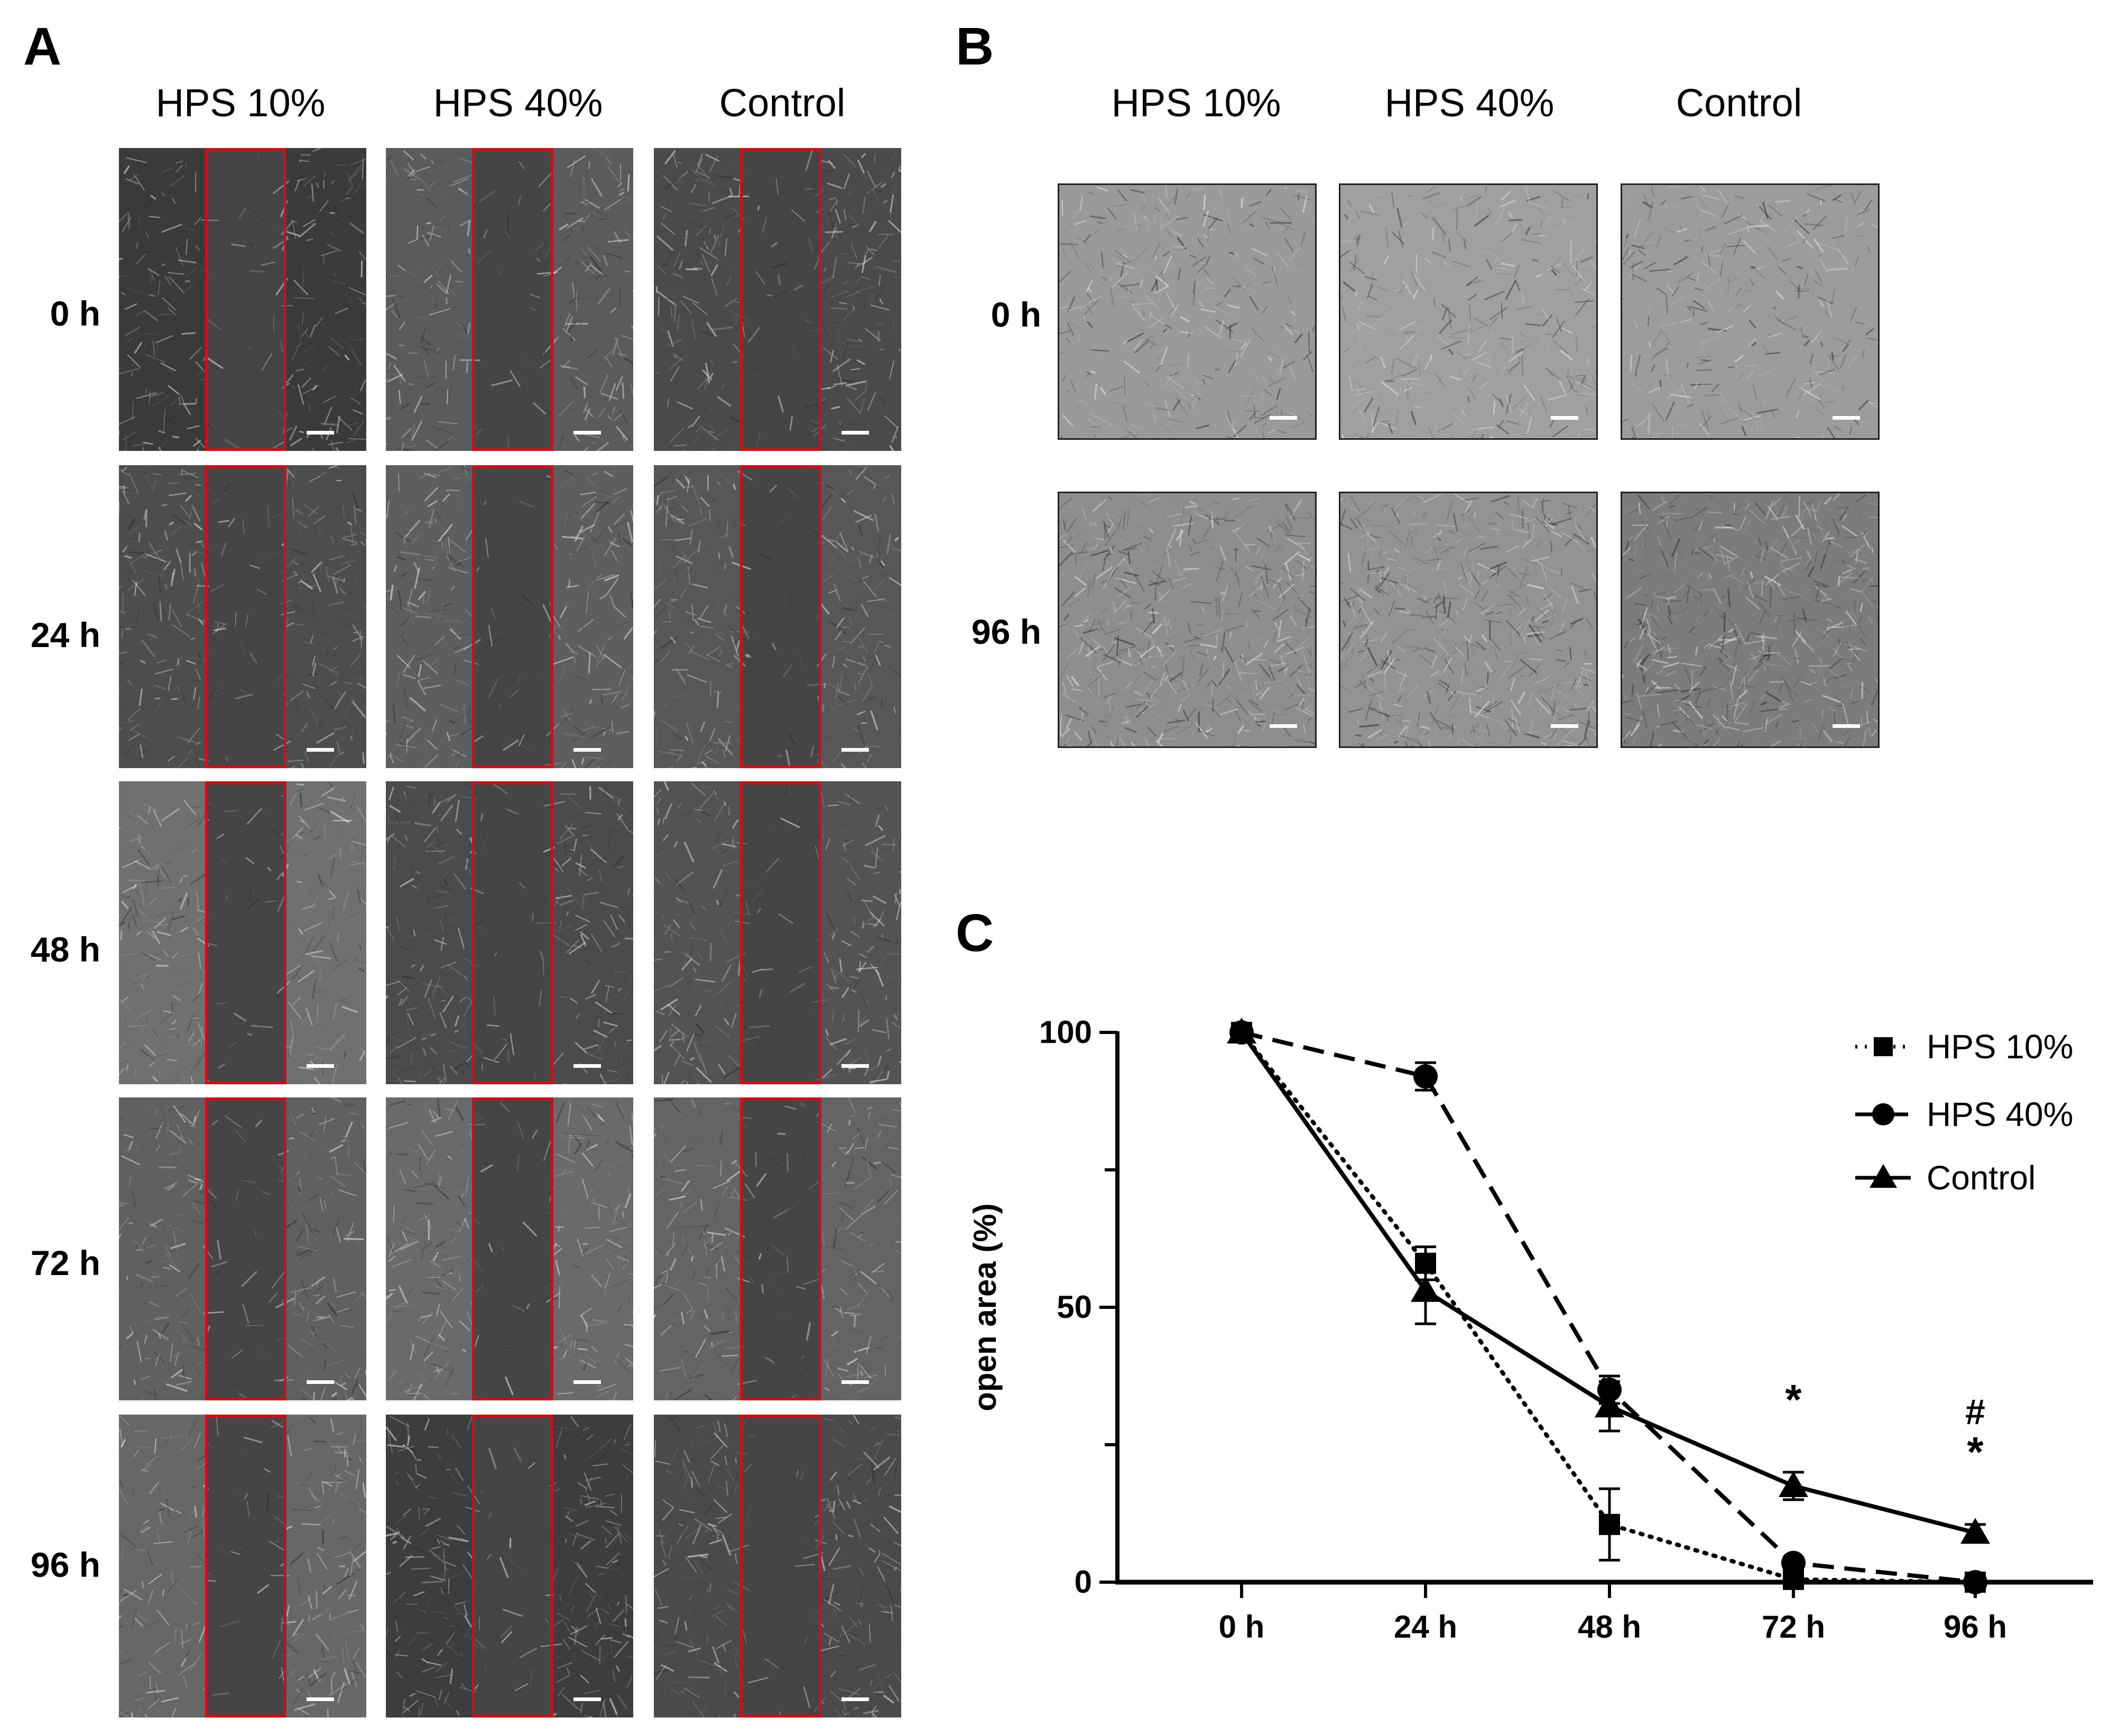 The height and width of the screenshot is (1736, 2128). What do you see at coordinates (1469, 103) in the screenshot?
I see `panel-b-col-hps40: HPS 40%` at bounding box center [1469, 103].